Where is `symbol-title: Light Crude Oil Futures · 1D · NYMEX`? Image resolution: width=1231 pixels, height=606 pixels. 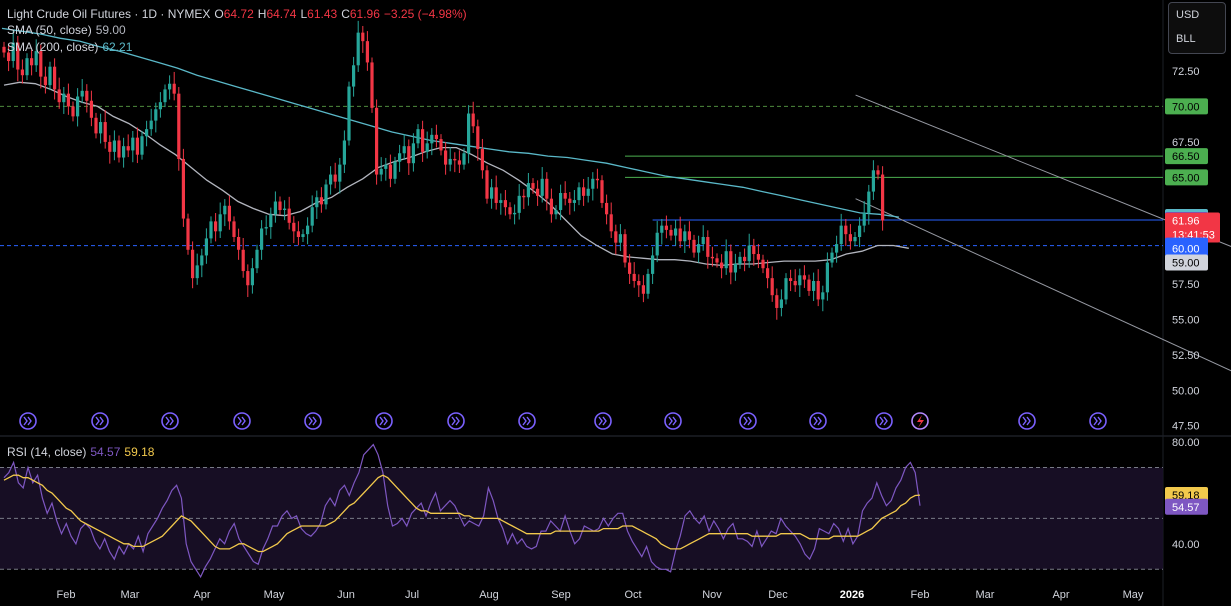
symbol-title: Light Crude Oil Futures · 1D · NYMEX is located at coordinates (109, 14).